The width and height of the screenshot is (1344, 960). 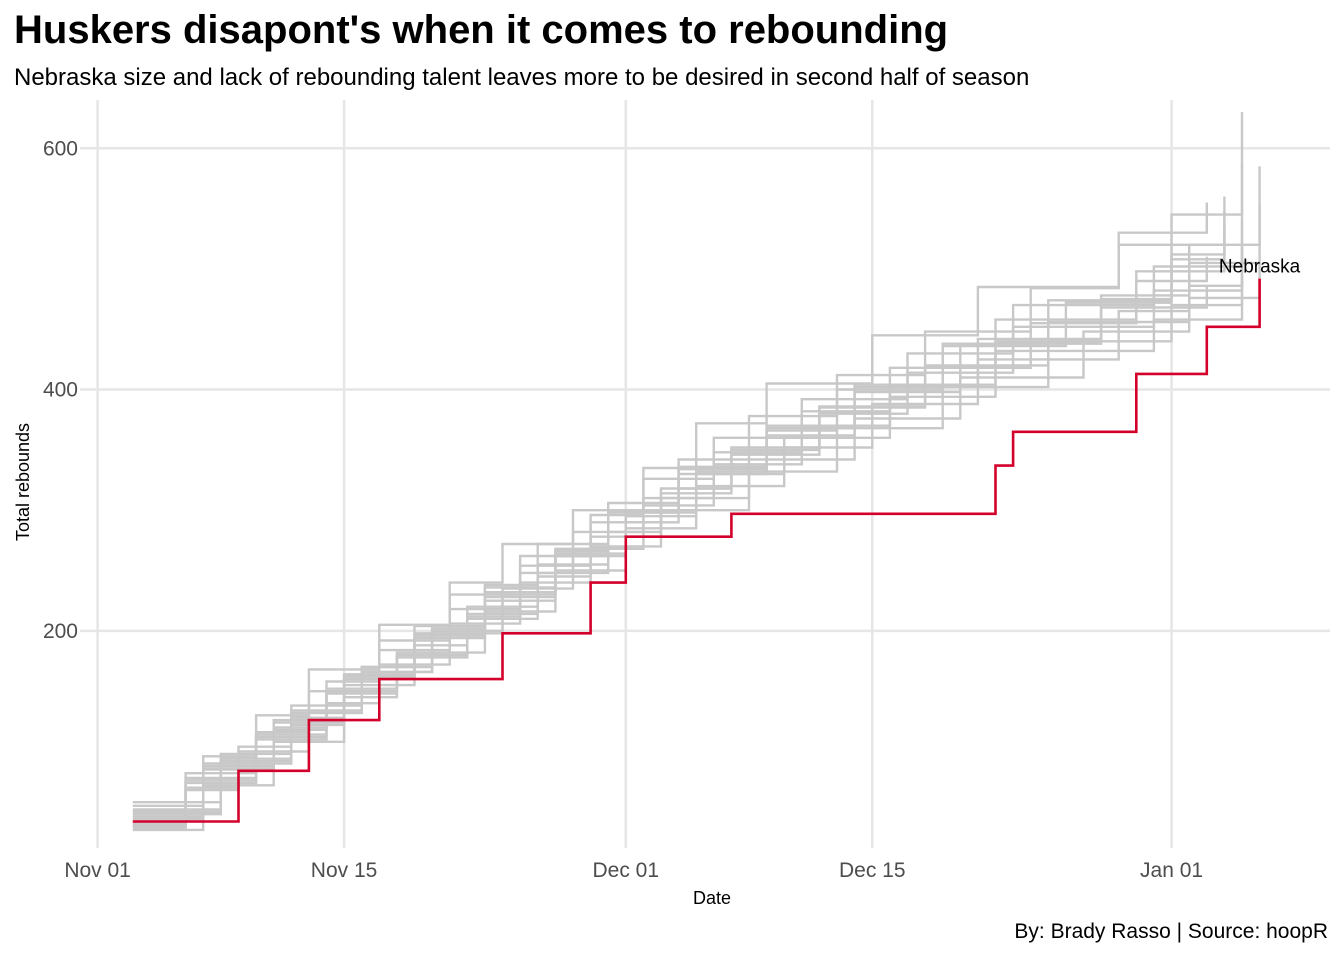 I want to click on y-axis-title: Total rebounds, so click(x=23, y=482).